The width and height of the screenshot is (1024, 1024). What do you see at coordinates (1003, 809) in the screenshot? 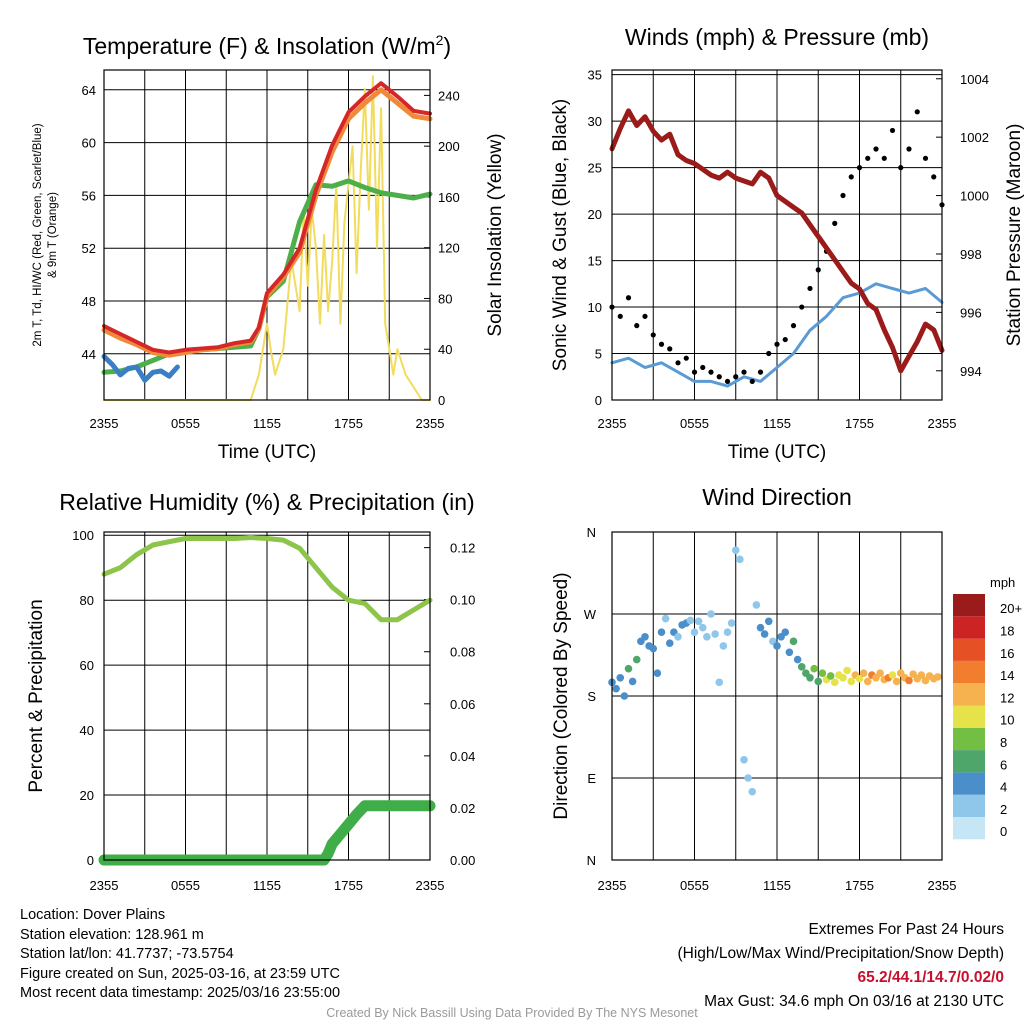
I see `legend-label: 2` at bounding box center [1003, 809].